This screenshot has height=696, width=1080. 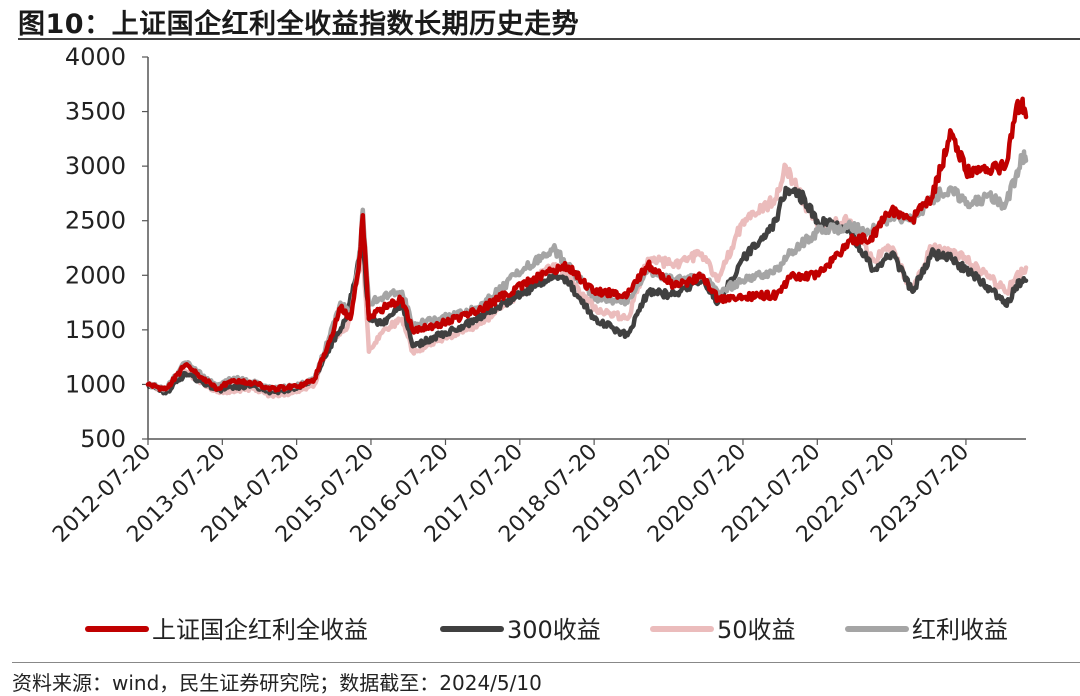 I want to click on y-tick-label: 1000, so click(x=95, y=384).